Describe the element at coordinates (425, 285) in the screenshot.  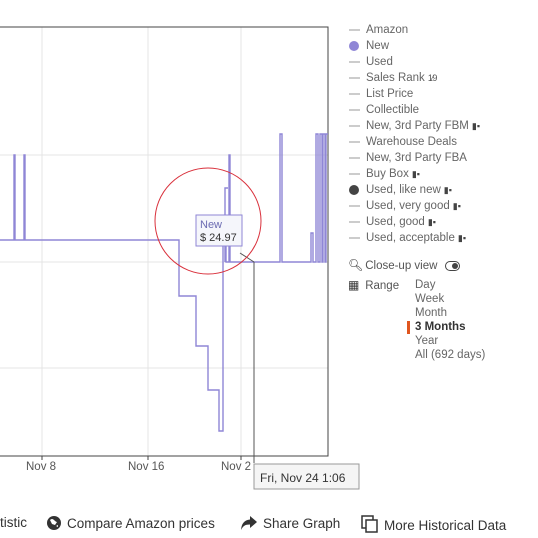
I see `range-option-day: Day` at that location.